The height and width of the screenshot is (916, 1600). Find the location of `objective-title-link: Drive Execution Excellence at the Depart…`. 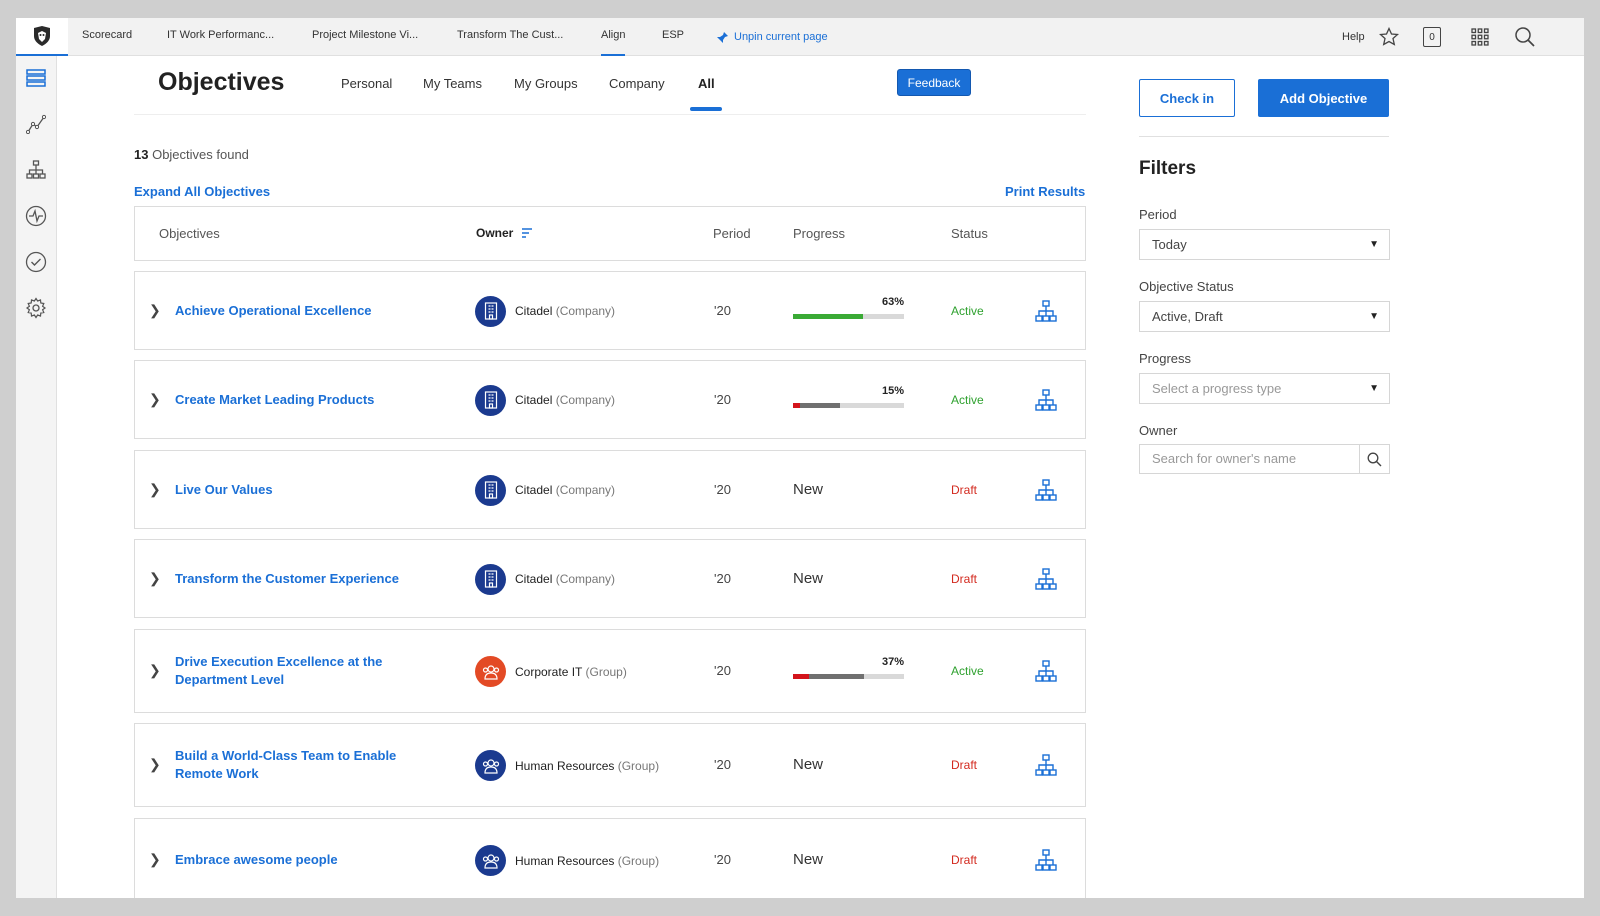

objective-title-link: Drive Execution Excellence at the Depart… is located at coordinates (279, 670).